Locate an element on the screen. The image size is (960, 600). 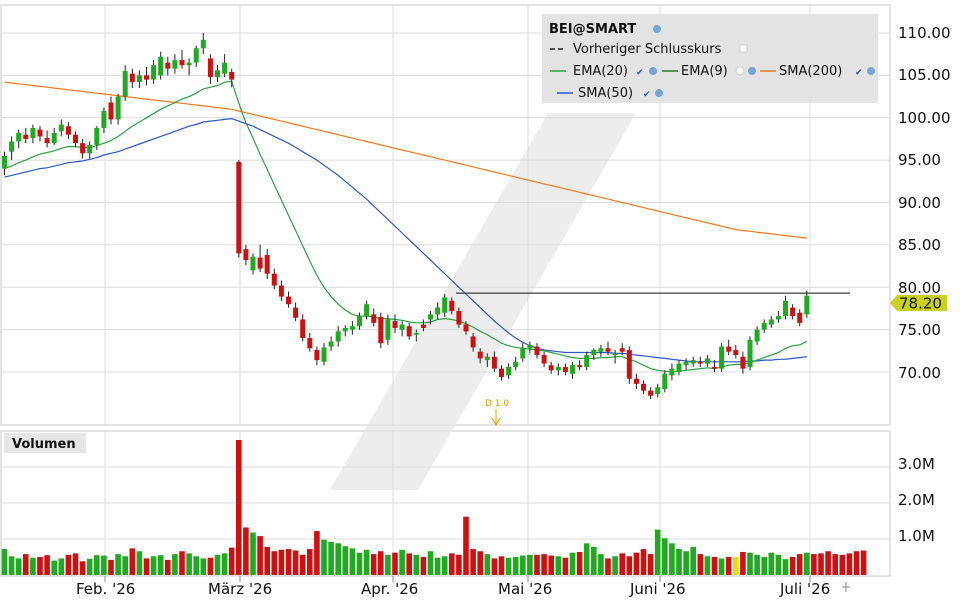
legend-title: BEI@SMART is located at coordinates (592, 29).